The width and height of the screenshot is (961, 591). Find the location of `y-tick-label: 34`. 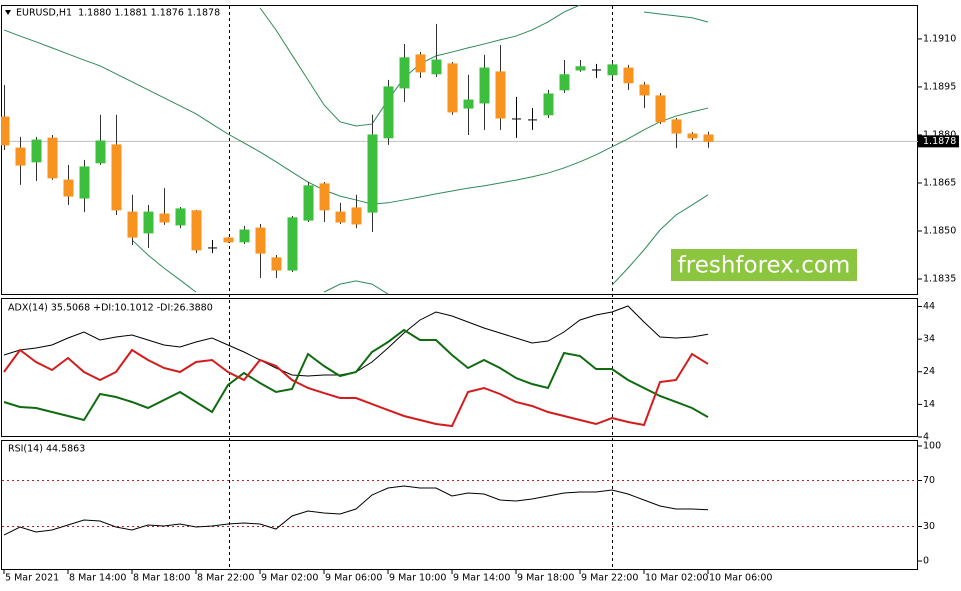

y-tick-label: 34 is located at coordinates (929, 339).